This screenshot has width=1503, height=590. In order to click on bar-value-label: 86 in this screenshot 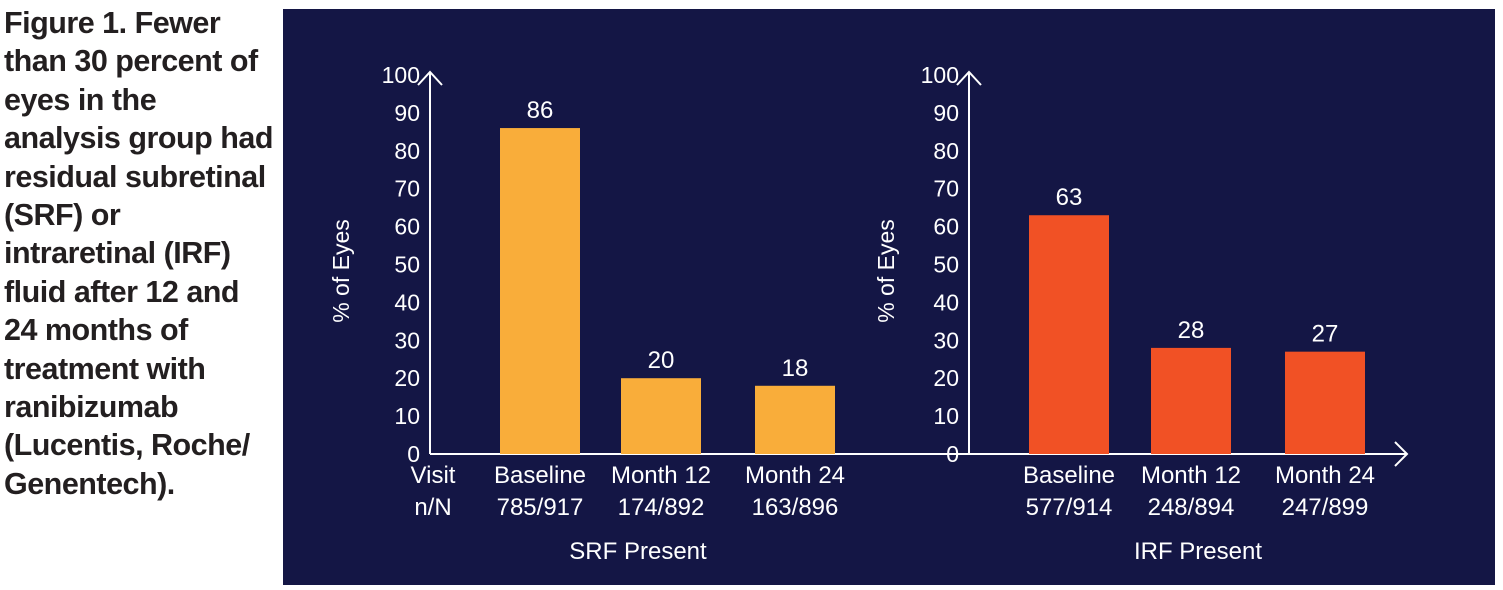, I will do `click(540, 110)`.